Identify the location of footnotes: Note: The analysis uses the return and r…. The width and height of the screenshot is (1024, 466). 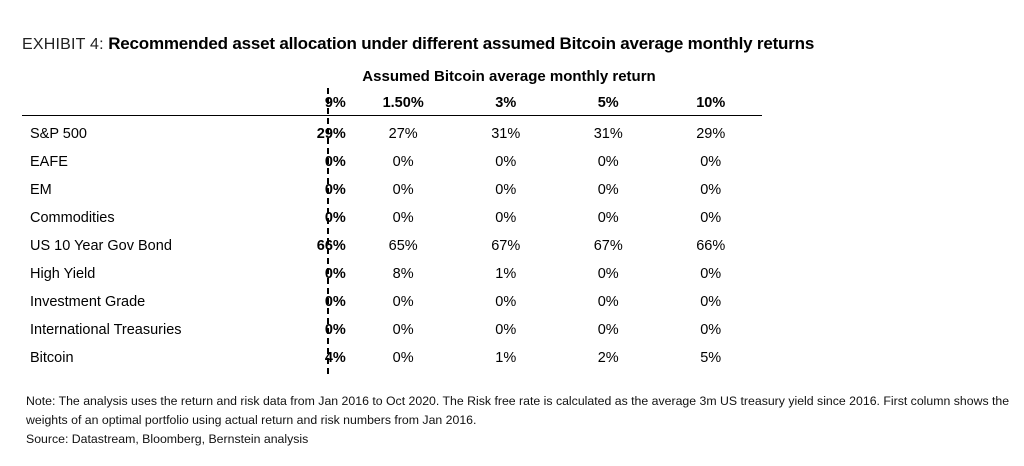
(521, 420).